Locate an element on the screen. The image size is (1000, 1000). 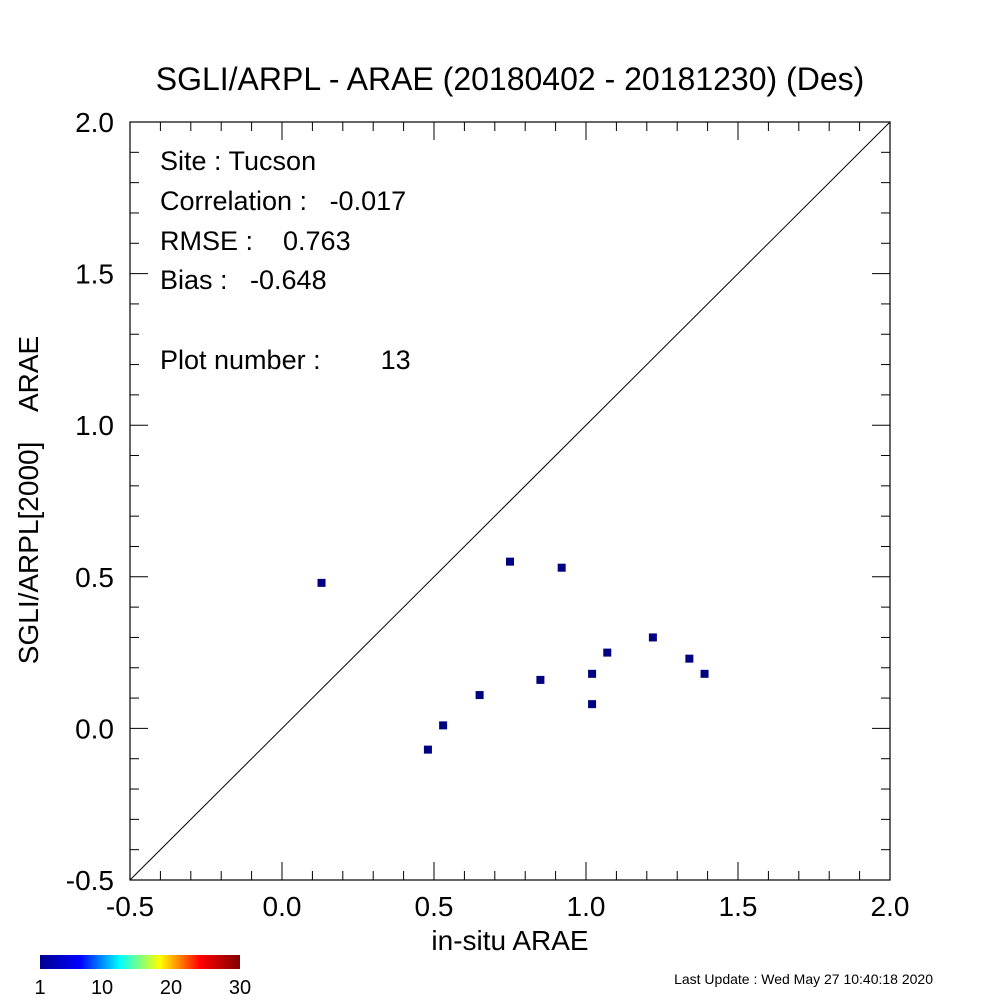
y-tick-label: 2.0 is located at coordinates (94, 122).